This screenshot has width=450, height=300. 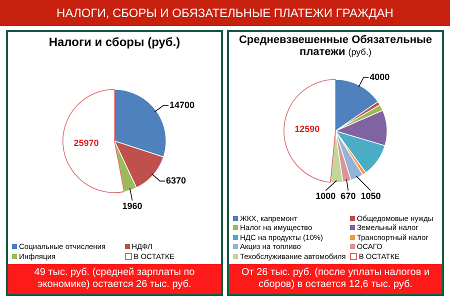 I want to click on text: От 26 тыс. руб. (после уплаты налогов и сборов) в остается 12,6 тыс. руб., so click(x=335, y=279).